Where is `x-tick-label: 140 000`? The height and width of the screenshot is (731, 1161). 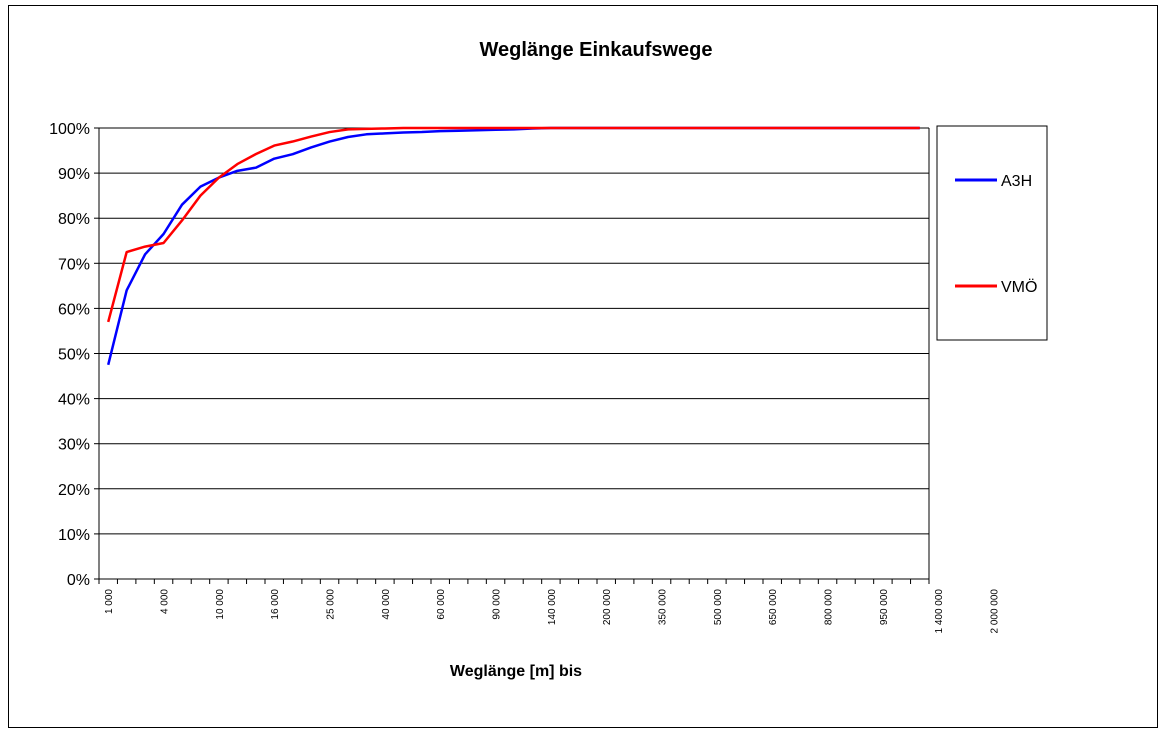
x-tick-label: 140 000 is located at coordinates (552, 607).